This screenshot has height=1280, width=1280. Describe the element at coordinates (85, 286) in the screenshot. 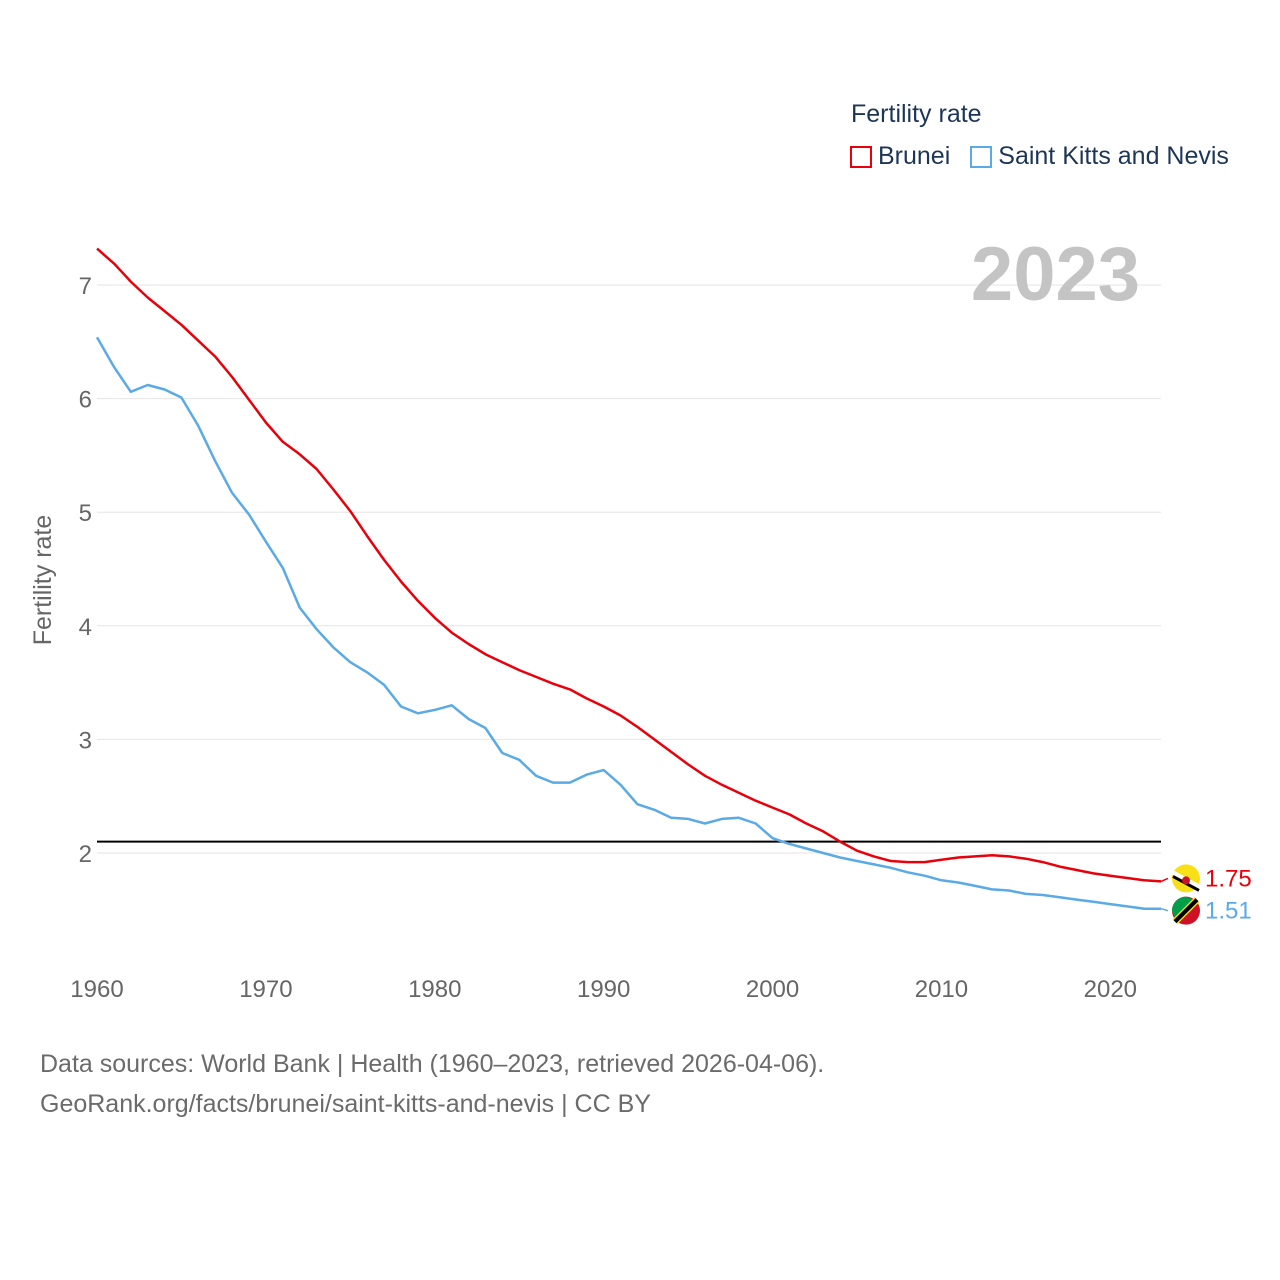

I see `y-tick-label: 7` at that location.